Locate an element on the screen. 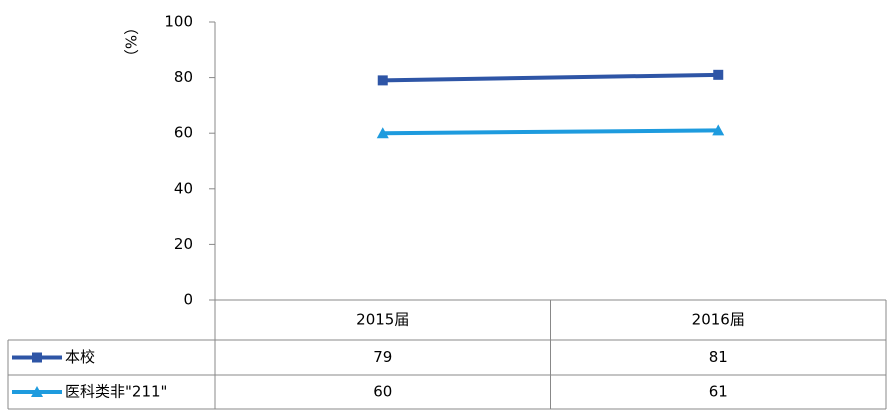 Image resolution: width=887 pixels, height=410 pixels. y-axis-label: （%） is located at coordinates (131, 42).